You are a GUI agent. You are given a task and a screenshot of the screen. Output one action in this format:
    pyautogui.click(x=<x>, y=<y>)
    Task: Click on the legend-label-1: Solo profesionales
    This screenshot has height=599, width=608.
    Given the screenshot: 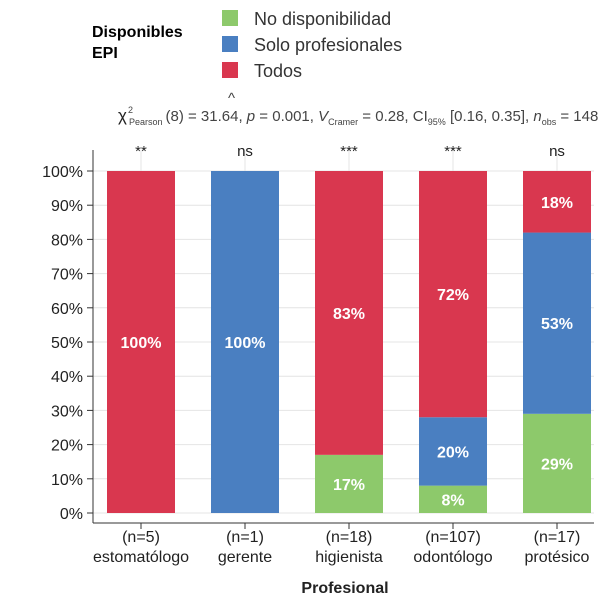 What is the action you would take?
    pyautogui.click(x=328, y=45)
    